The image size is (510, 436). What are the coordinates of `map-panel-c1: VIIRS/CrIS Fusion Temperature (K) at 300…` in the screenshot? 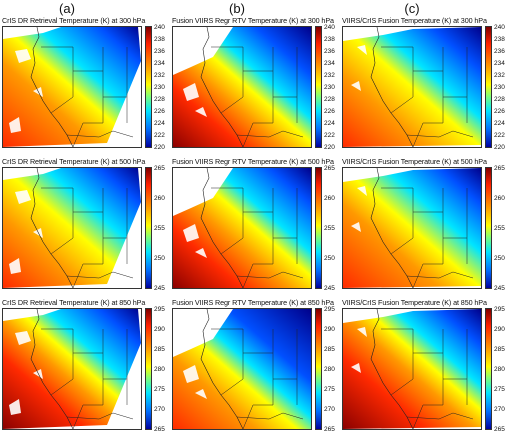 It's located at (424, 85).